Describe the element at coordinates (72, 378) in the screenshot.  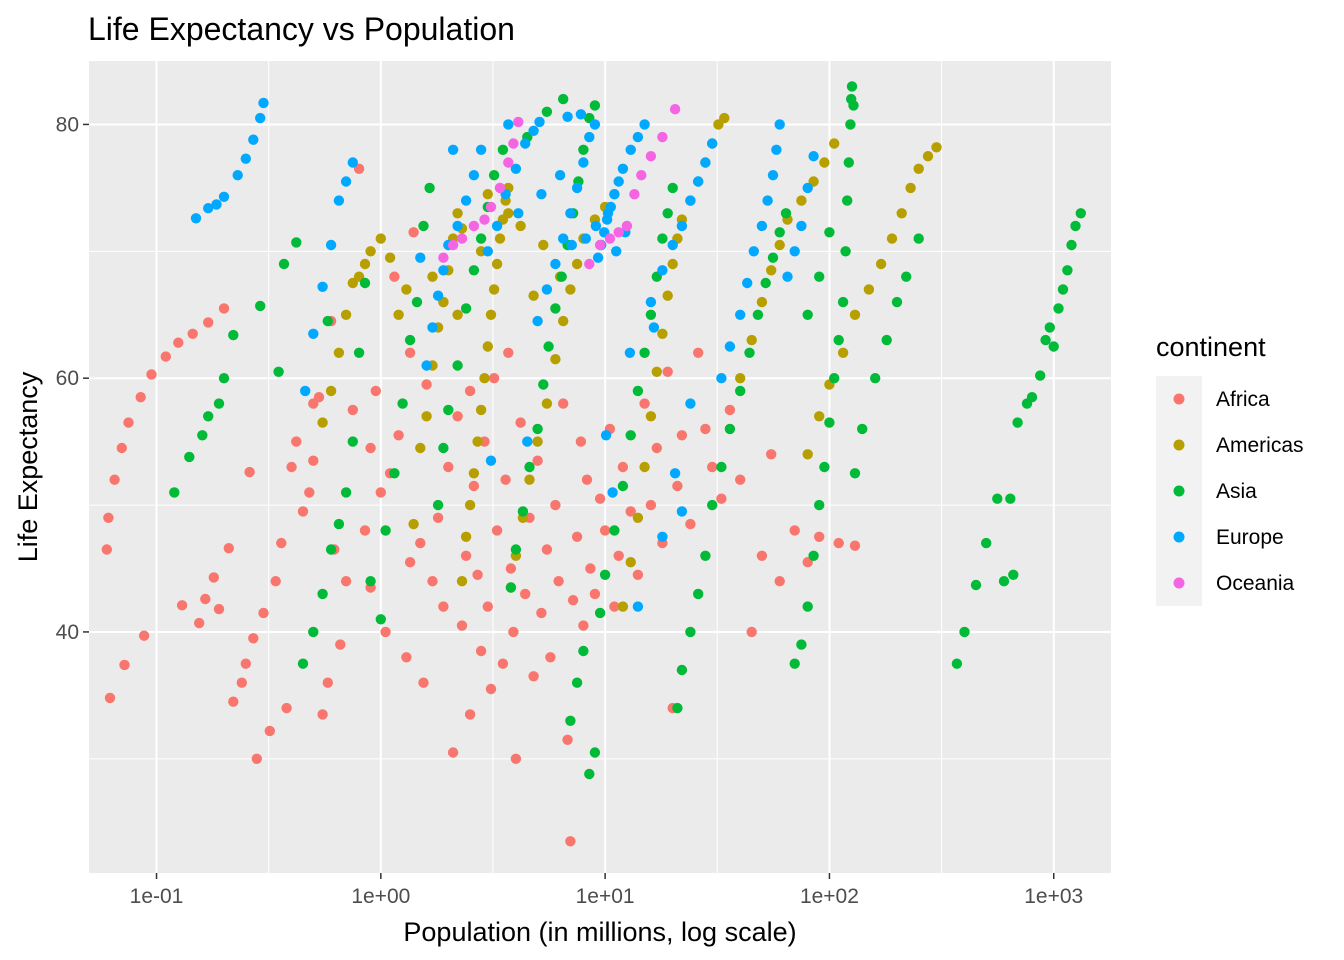
I see `y-axis-ticks: 40 60 80` at that location.